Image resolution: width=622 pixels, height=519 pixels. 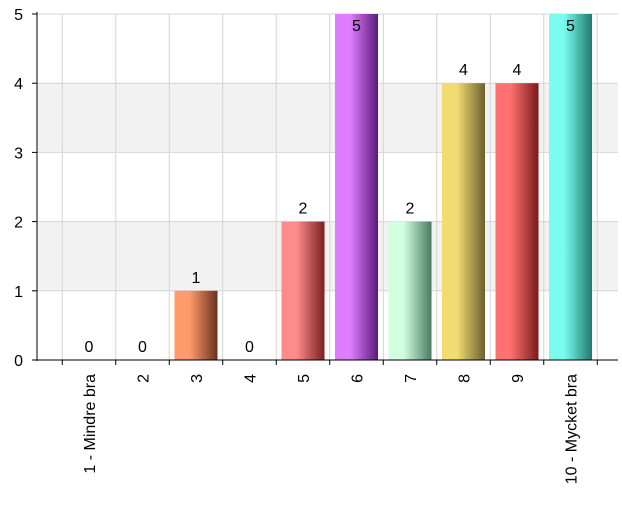 I want to click on x-tick-label: 8, so click(x=465, y=378).